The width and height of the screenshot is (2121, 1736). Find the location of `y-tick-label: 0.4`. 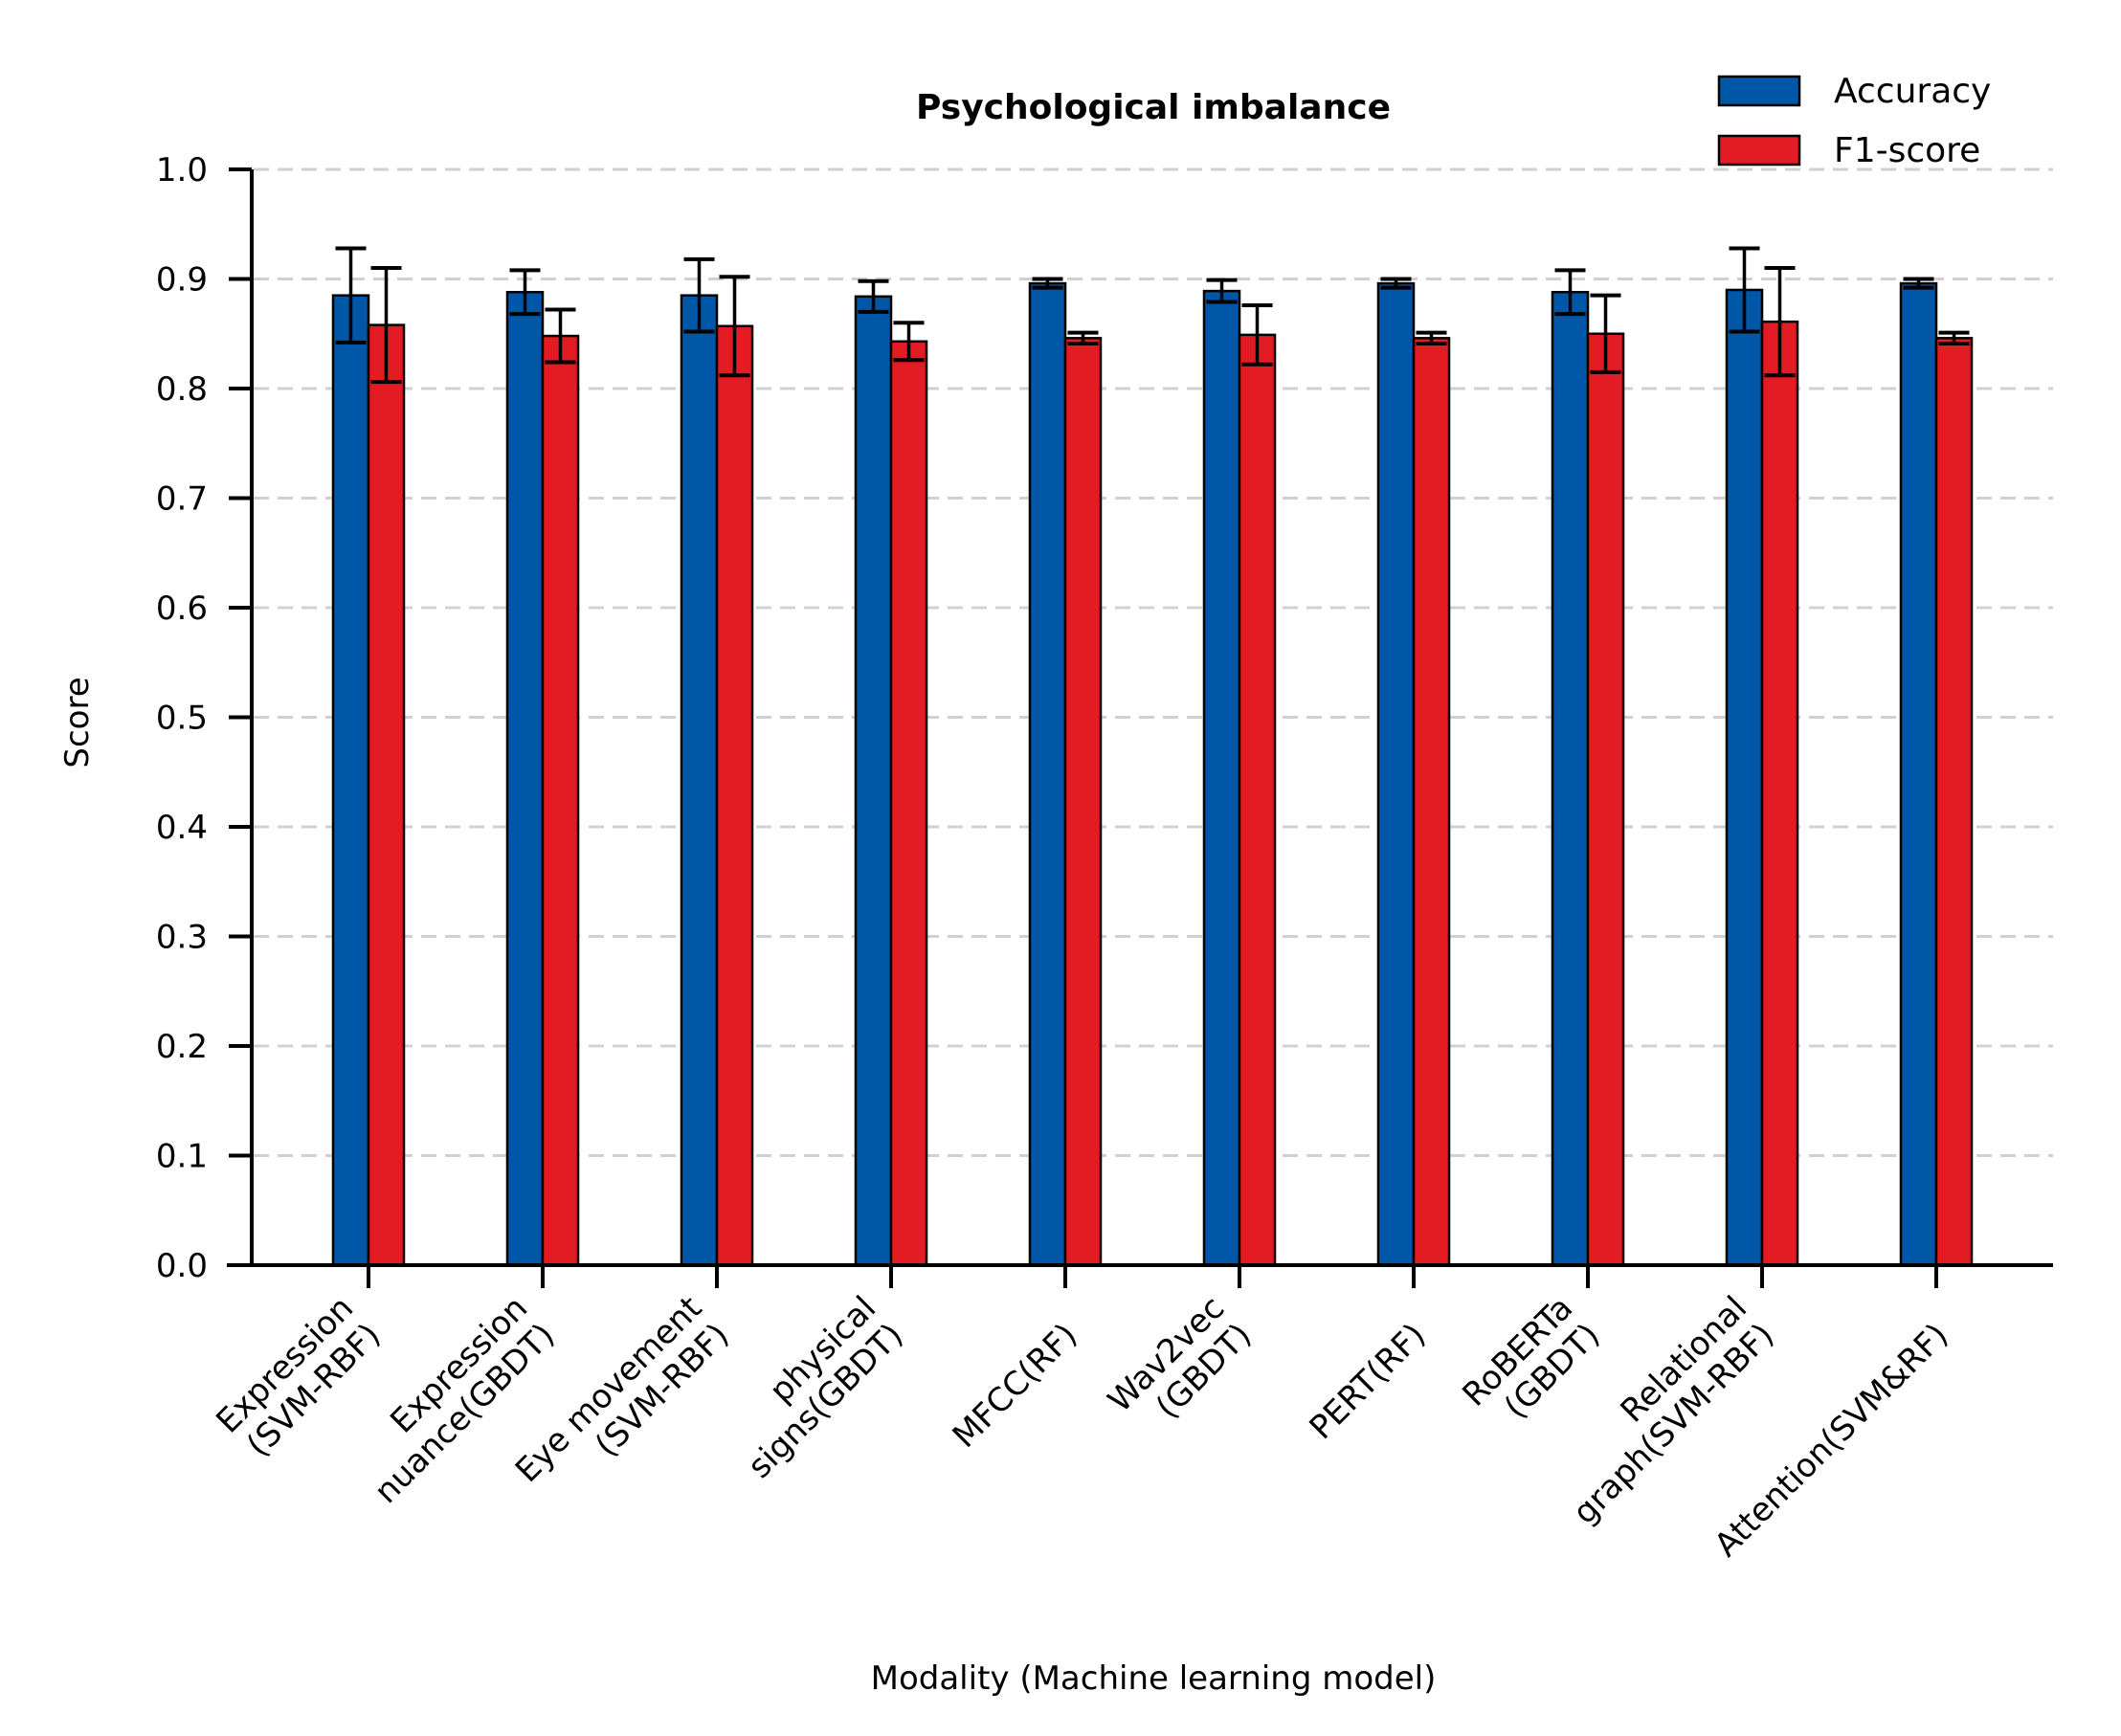

y-tick-label: 0.4 is located at coordinates (182, 828).